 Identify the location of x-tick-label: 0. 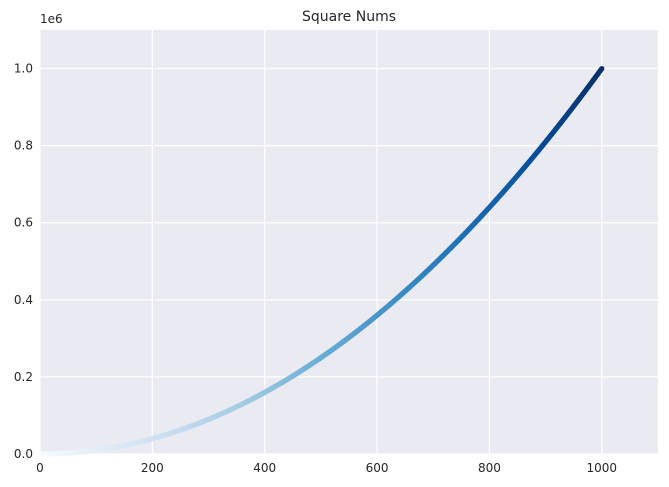
(40, 468).